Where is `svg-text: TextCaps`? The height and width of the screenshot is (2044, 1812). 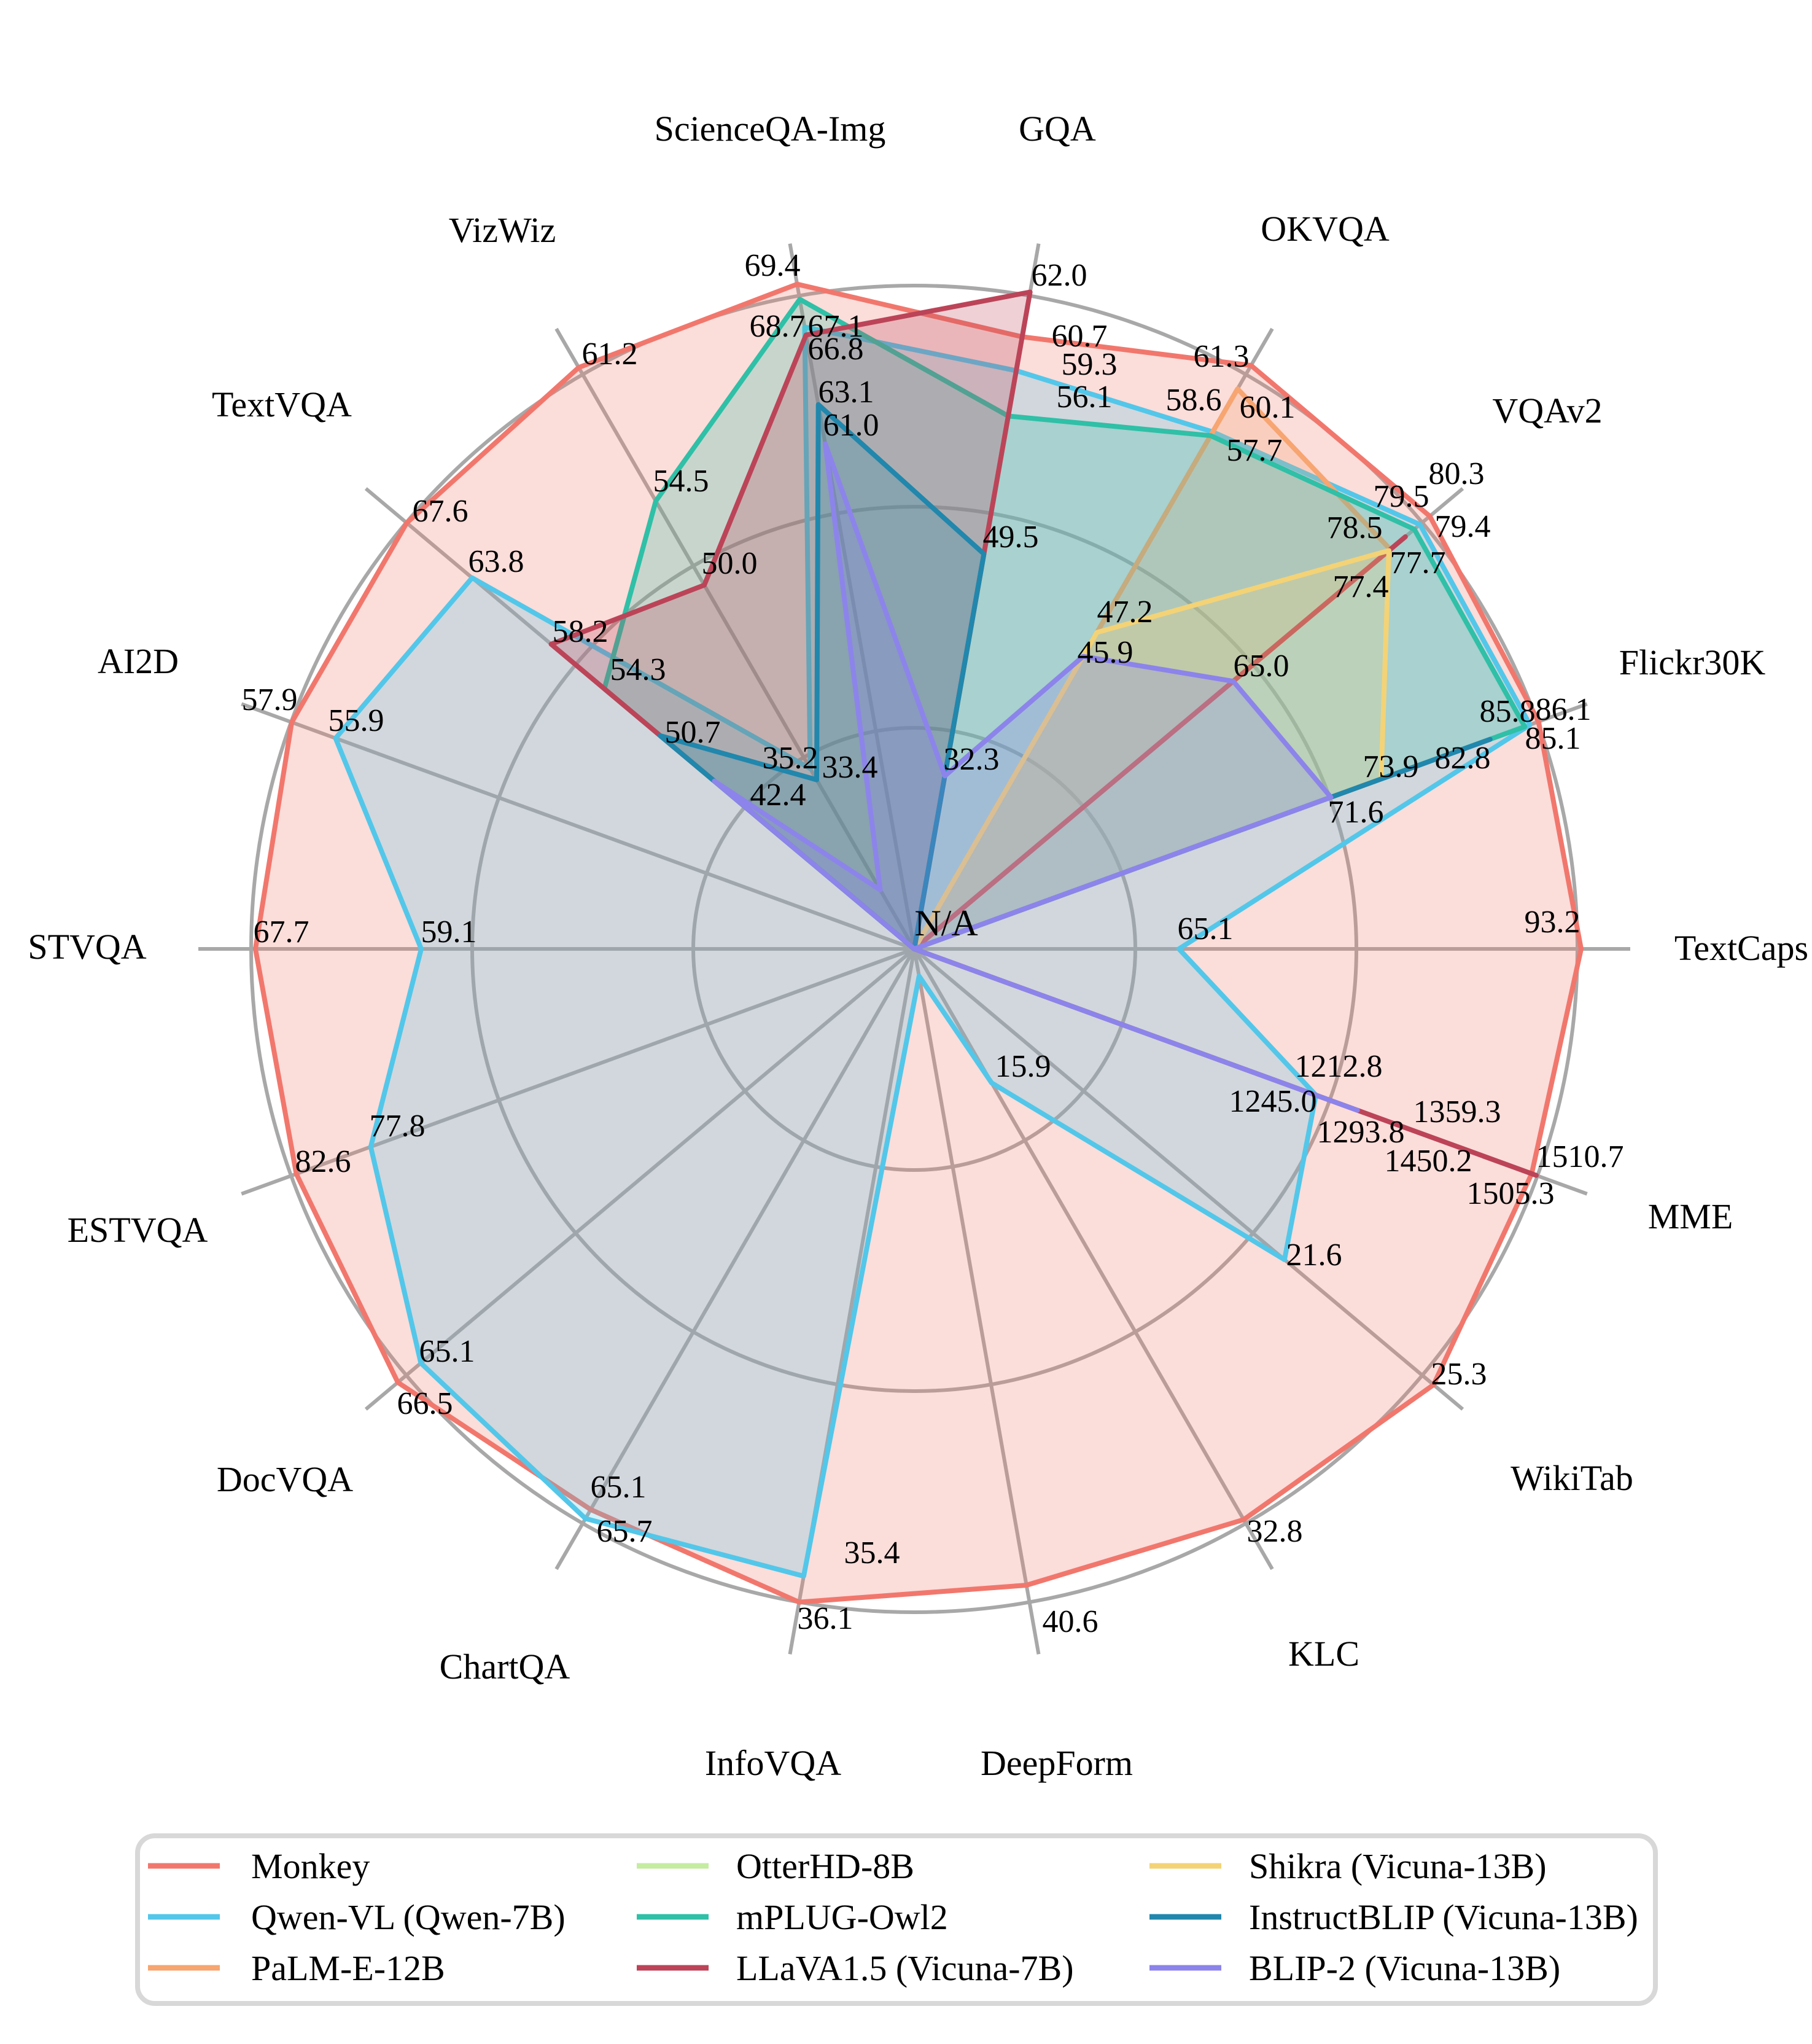 svg-text: TextCaps is located at coordinates (1741, 948).